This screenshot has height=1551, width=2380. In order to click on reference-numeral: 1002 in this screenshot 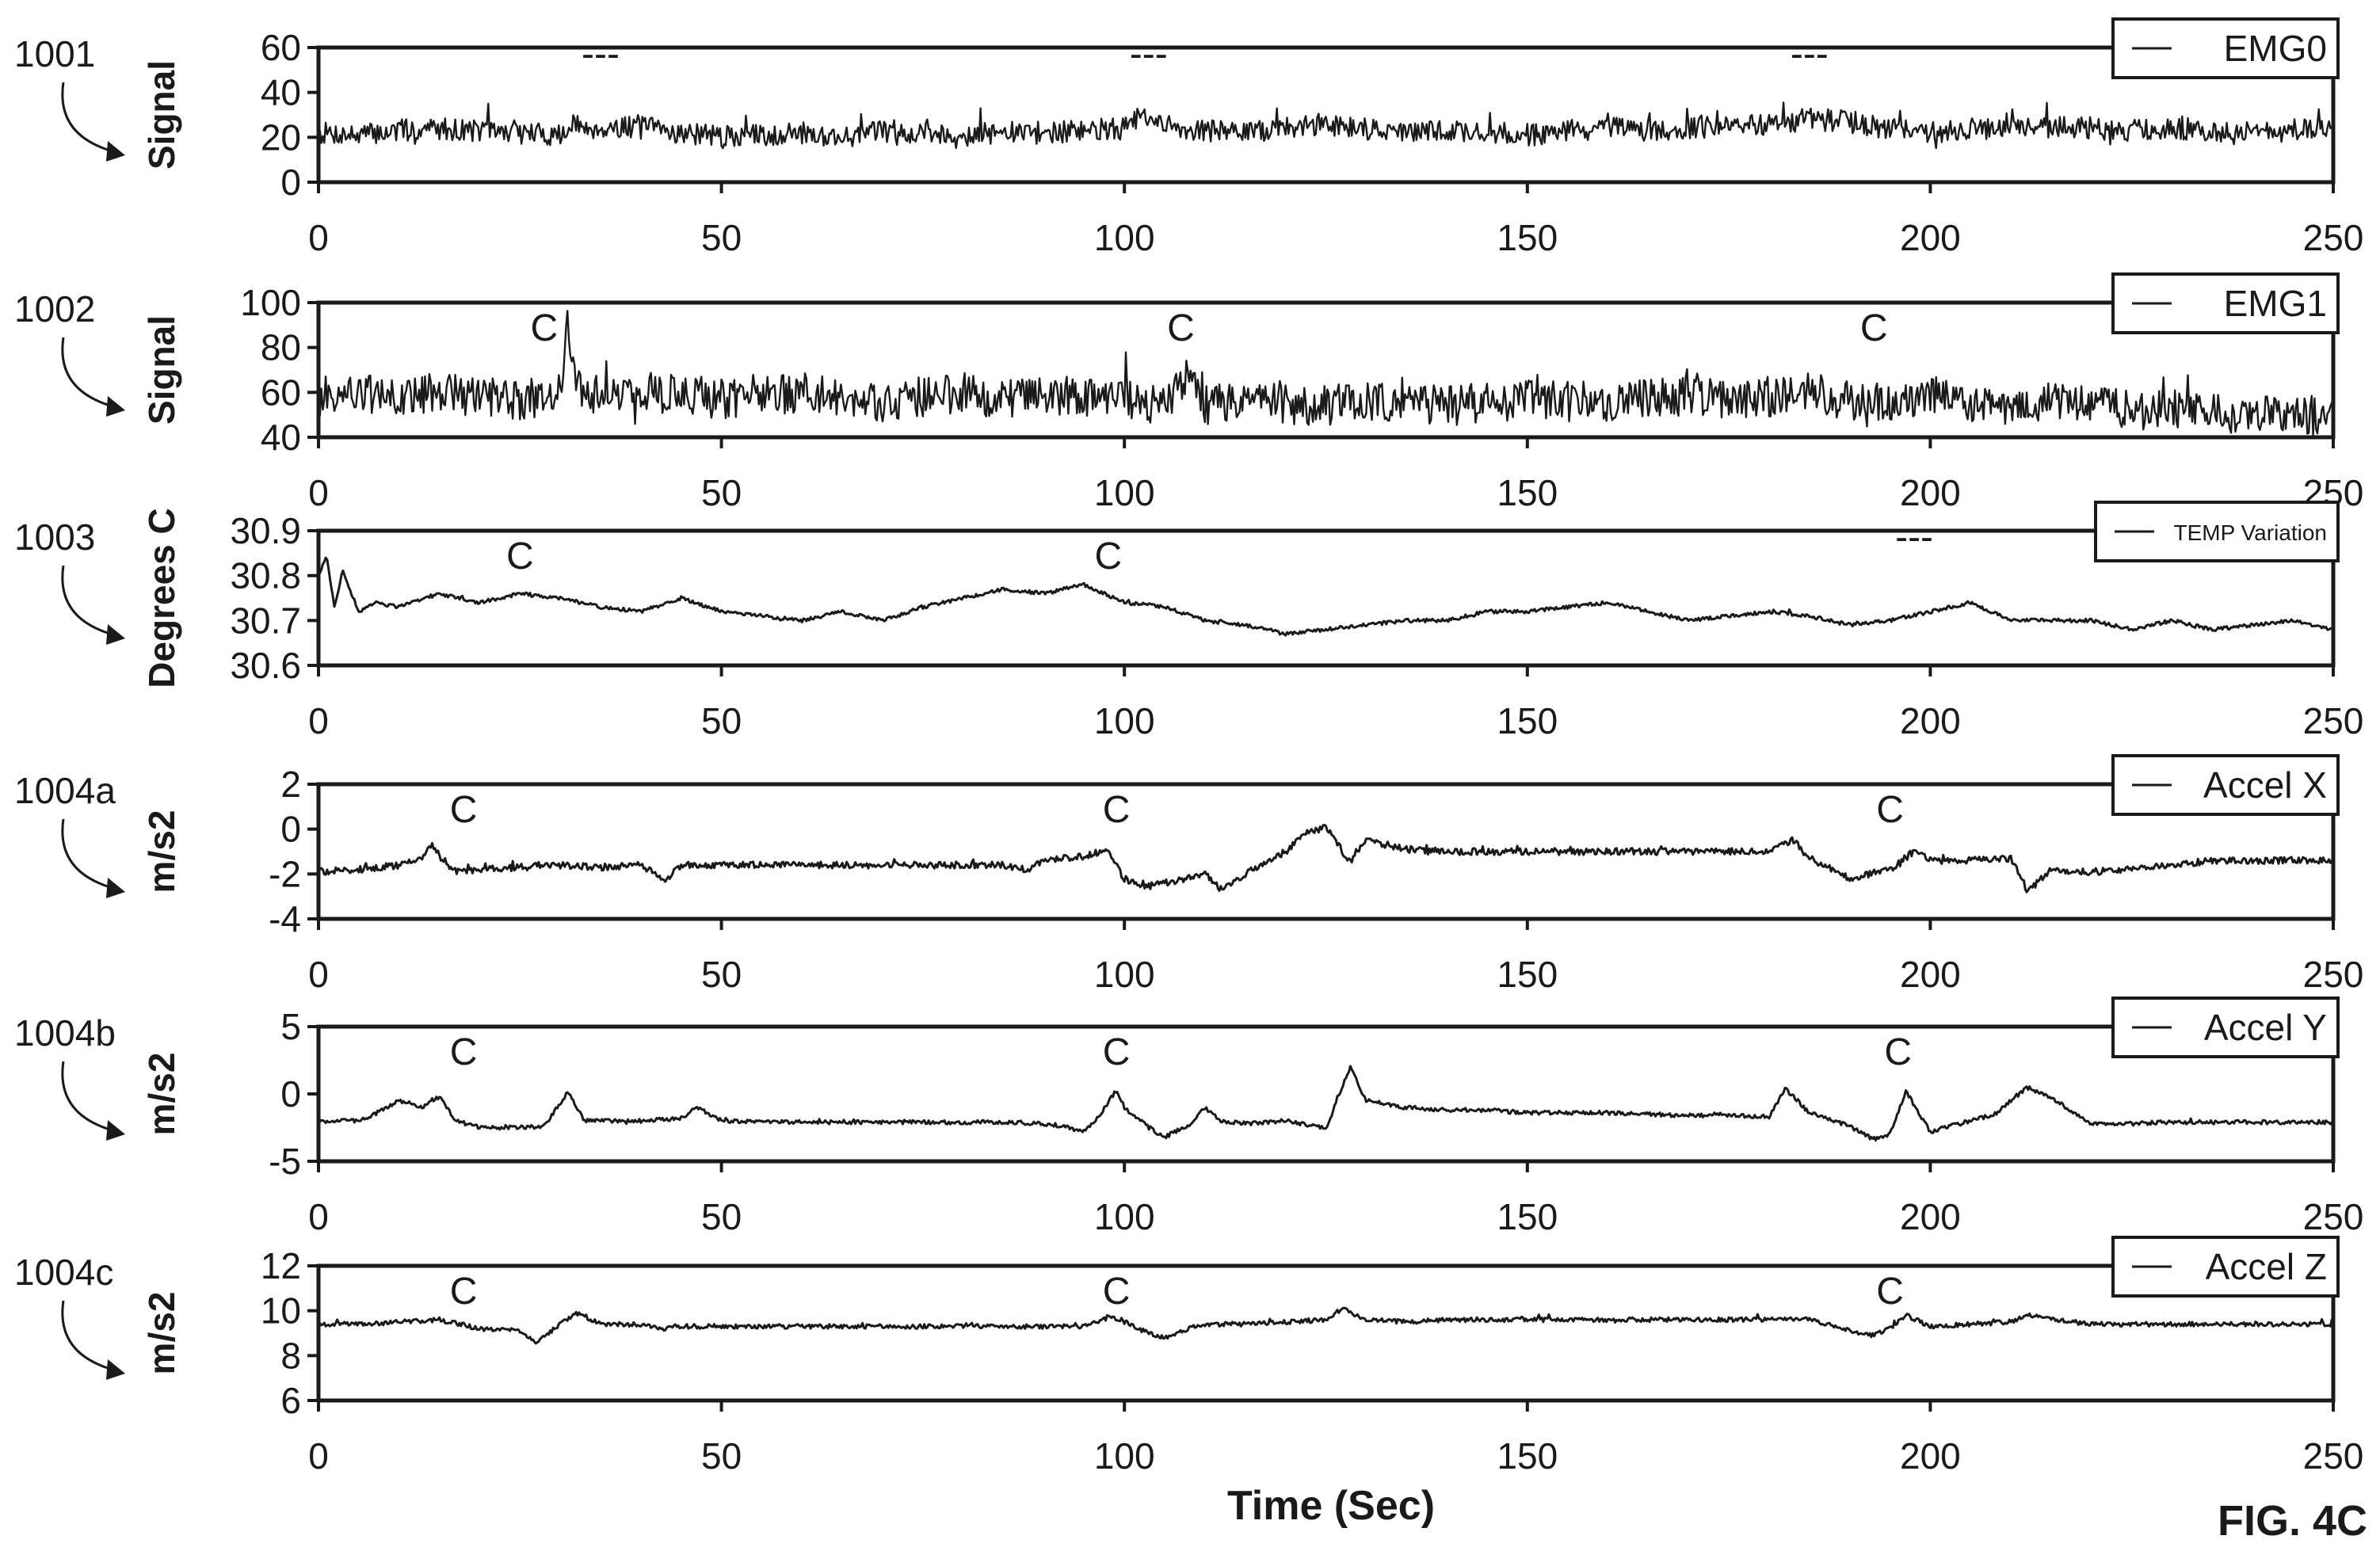, I will do `click(54, 309)`.